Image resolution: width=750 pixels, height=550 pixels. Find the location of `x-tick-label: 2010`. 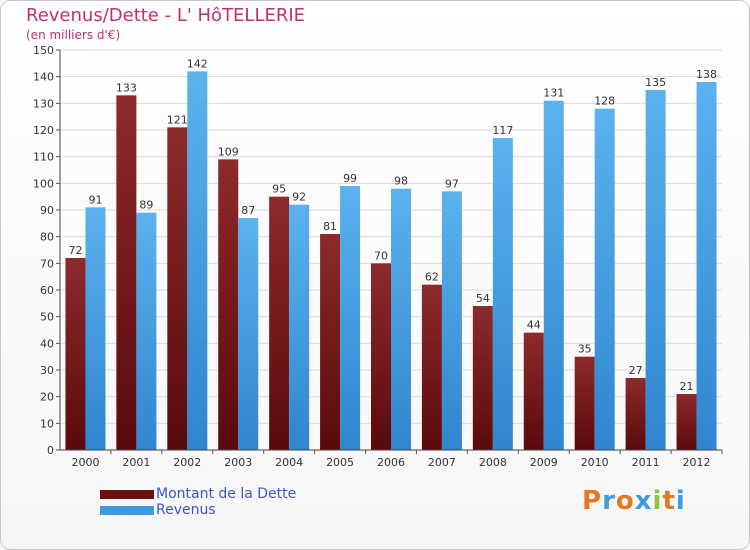

x-tick-label: 2010 is located at coordinates (595, 462).